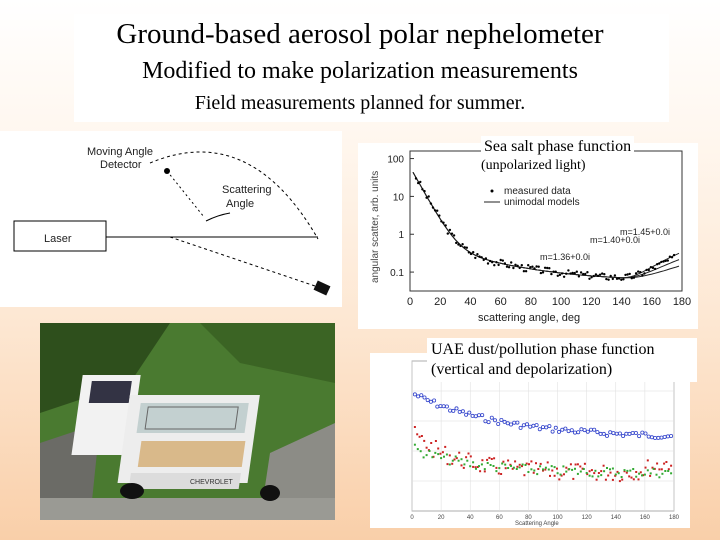 This screenshot has width=720, height=540. Describe the element at coordinates (499, 518) in the screenshot. I see `uae-xtick: 60` at that location.